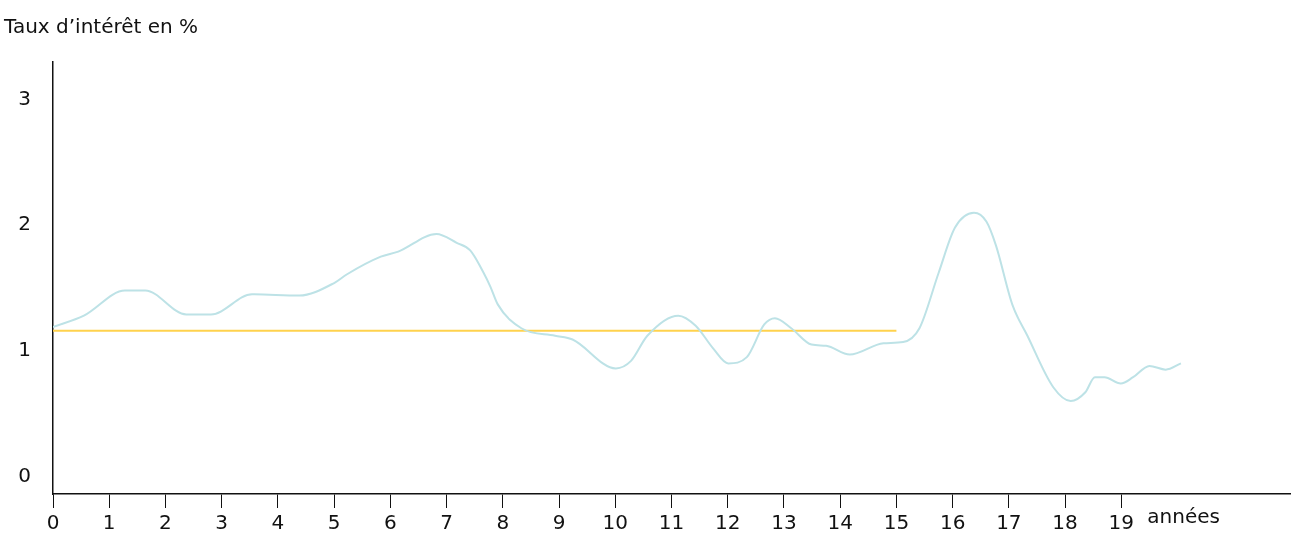  Describe the element at coordinates (334, 522) in the screenshot. I see `x-tick-label: 5` at that location.